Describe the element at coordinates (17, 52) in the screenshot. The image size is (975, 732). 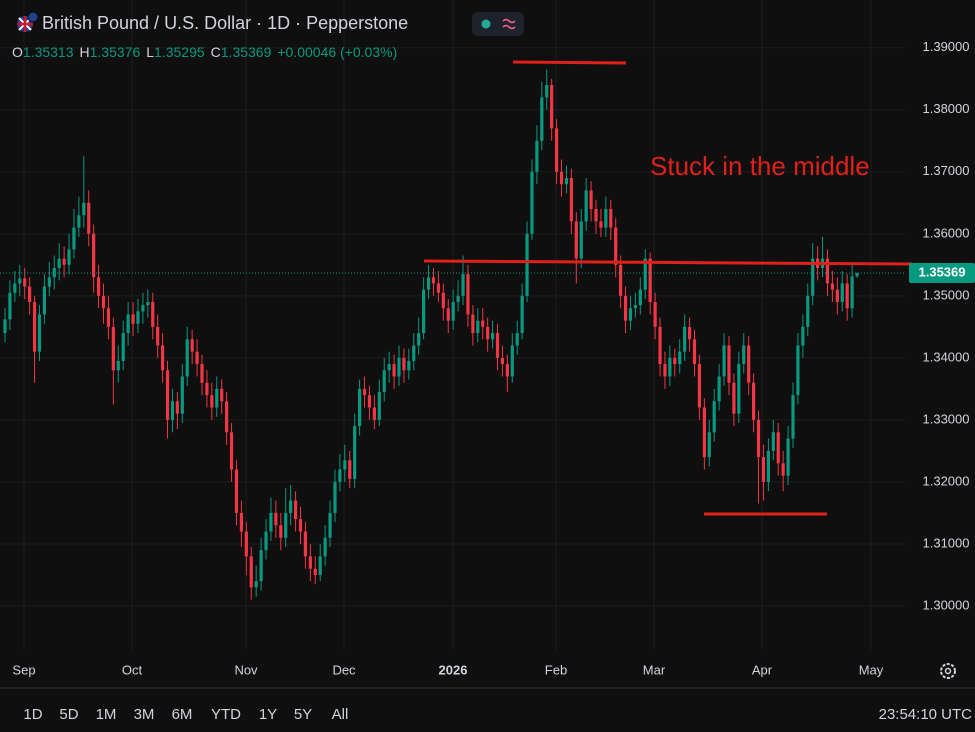
I see `ohlc-key: O` at that location.